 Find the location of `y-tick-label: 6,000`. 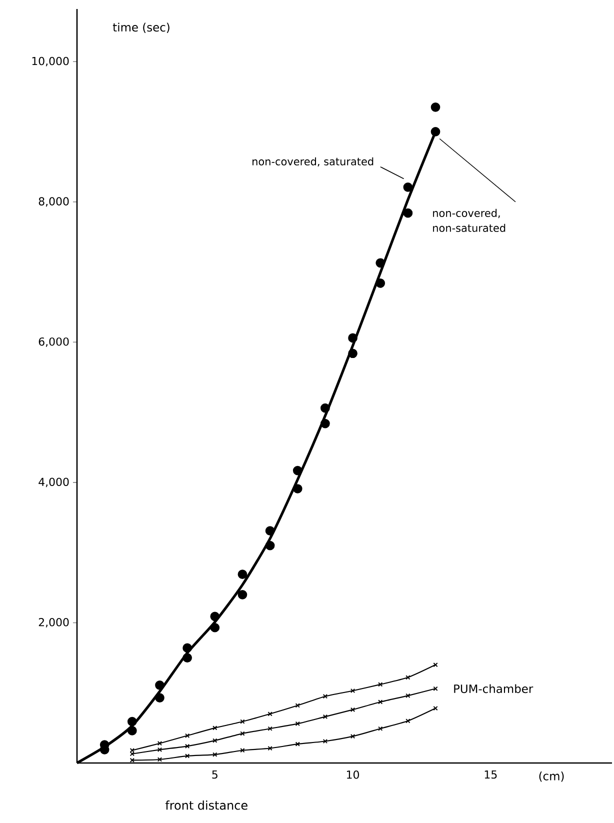

y-tick-label: 6,000 is located at coordinates (53, 342).